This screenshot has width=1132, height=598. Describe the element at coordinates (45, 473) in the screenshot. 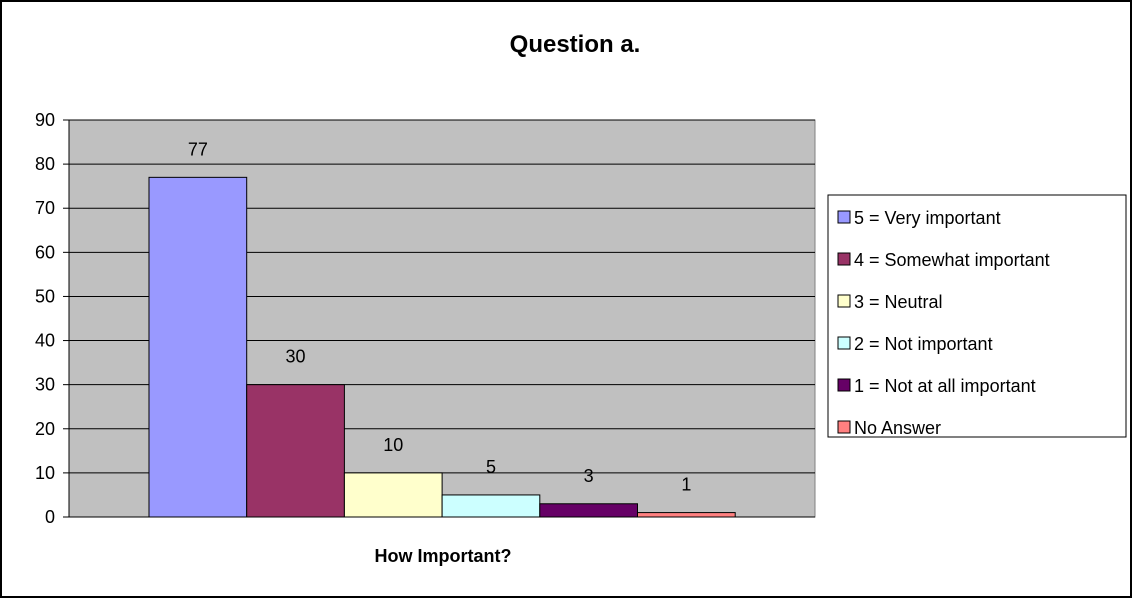

I see `y-tick-label: 10` at that location.